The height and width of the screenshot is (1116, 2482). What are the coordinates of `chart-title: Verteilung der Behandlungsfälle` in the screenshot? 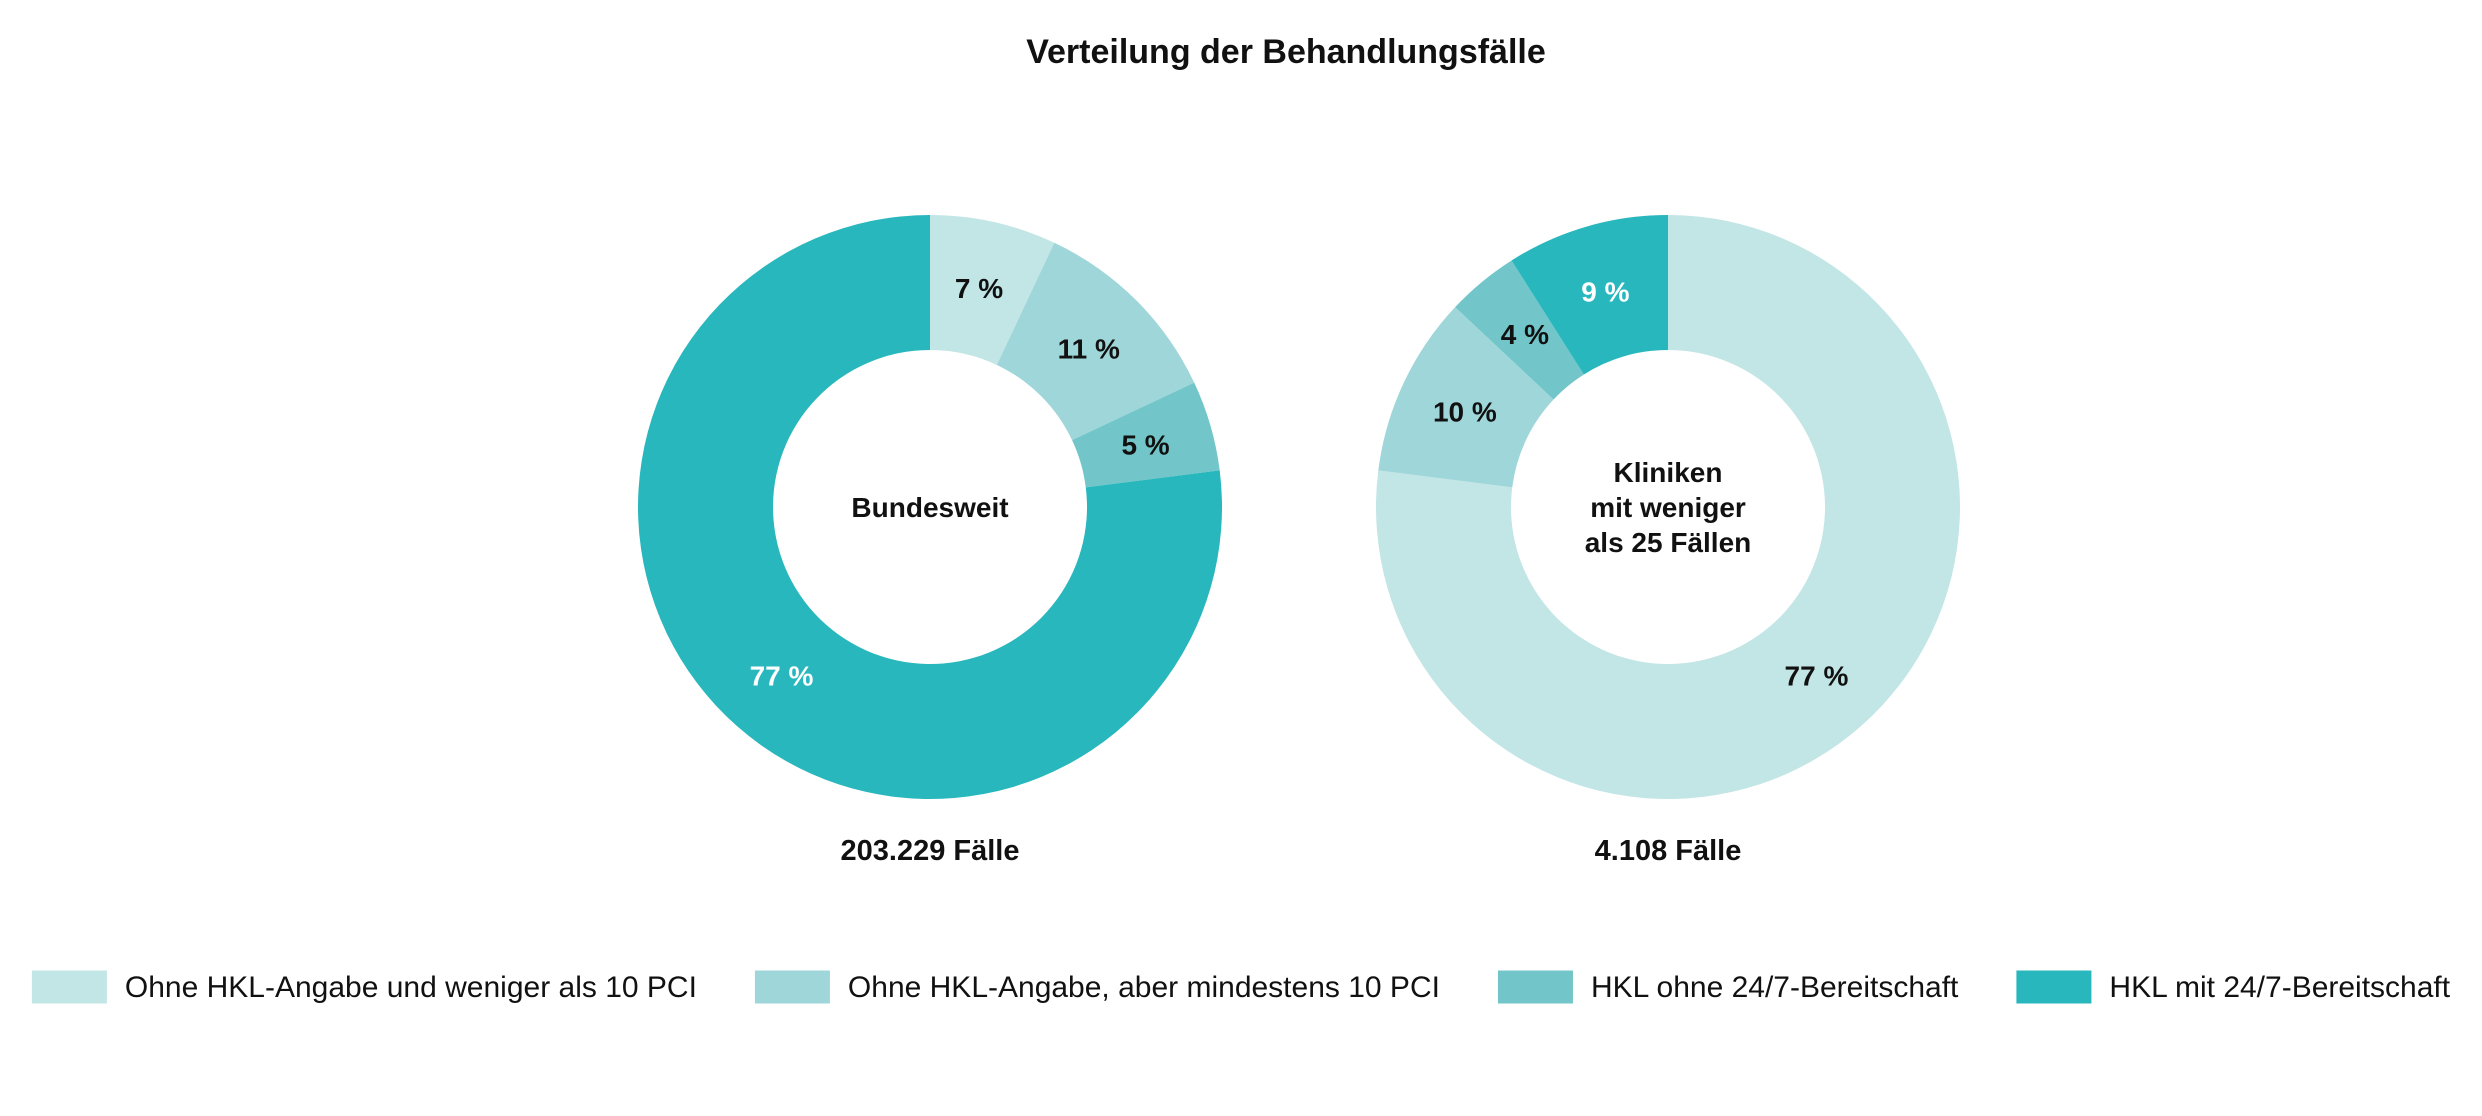 It's located at (1286, 52).